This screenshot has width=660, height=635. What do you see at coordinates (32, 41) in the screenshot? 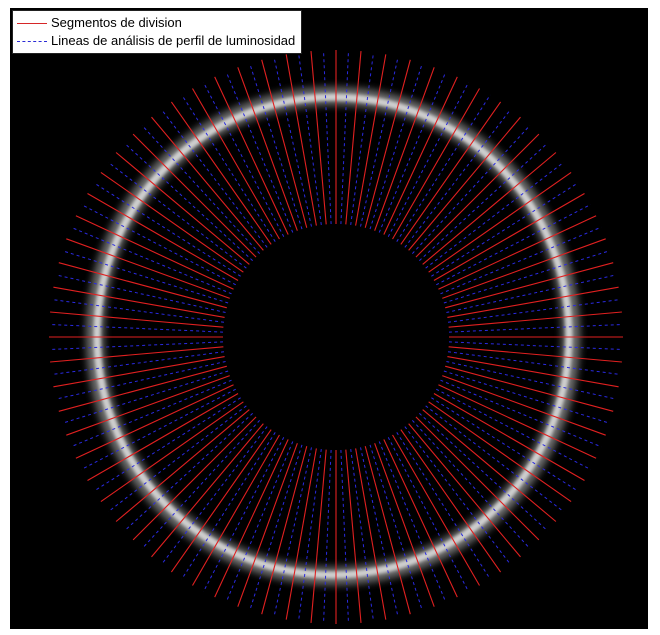
I see `legend-swatch-dashed` at bounding box center [32, 41].